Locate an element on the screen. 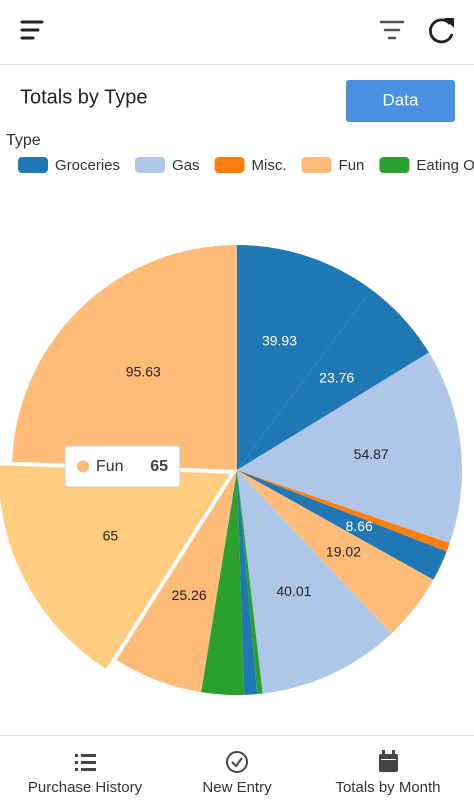 Image resolution: width=474 pixels, height=807 pixels. slice-label: 54.87 is located at coordinates (371, 454).